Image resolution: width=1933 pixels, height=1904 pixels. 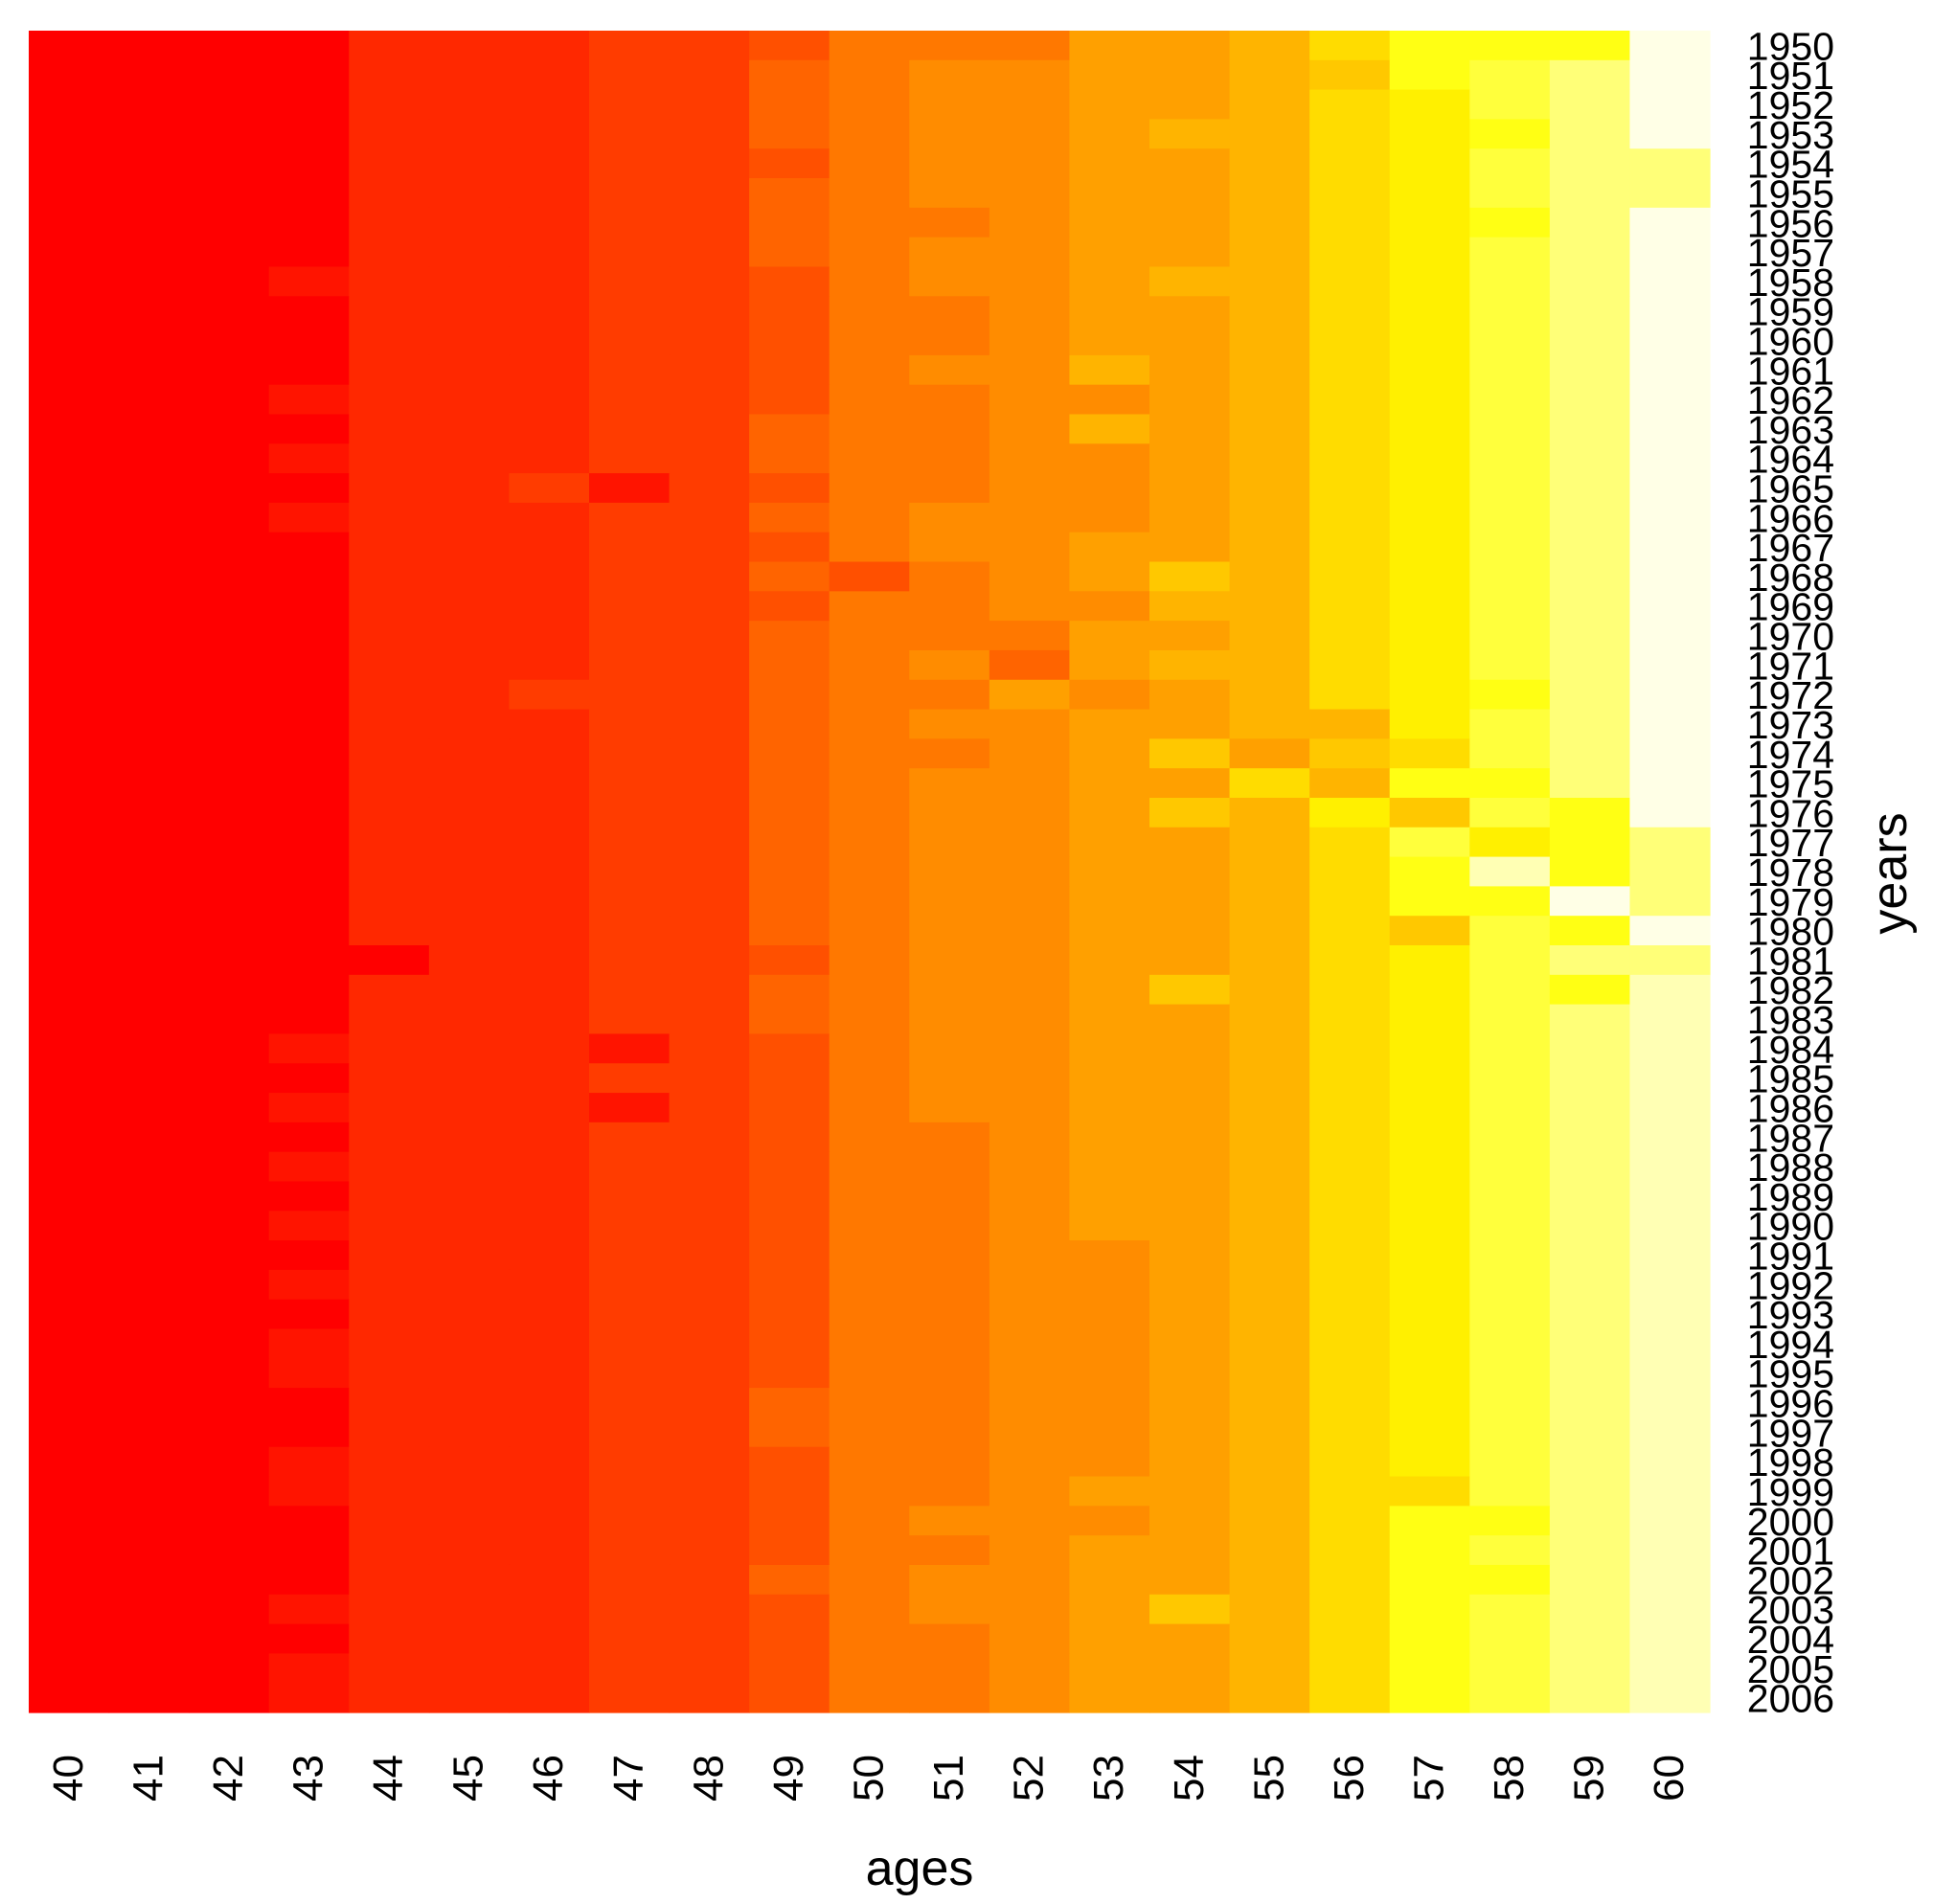 I want to click on x-tick-48: 48, so click(x=708, y=1778).